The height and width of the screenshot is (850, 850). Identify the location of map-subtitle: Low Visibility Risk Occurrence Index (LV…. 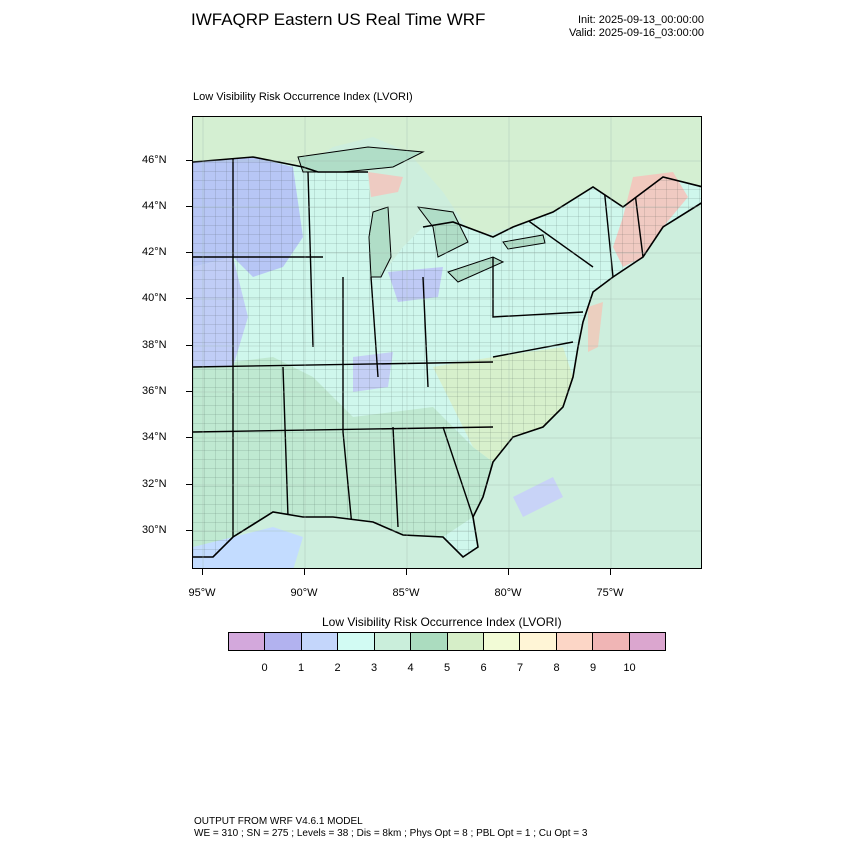
(303, 97).